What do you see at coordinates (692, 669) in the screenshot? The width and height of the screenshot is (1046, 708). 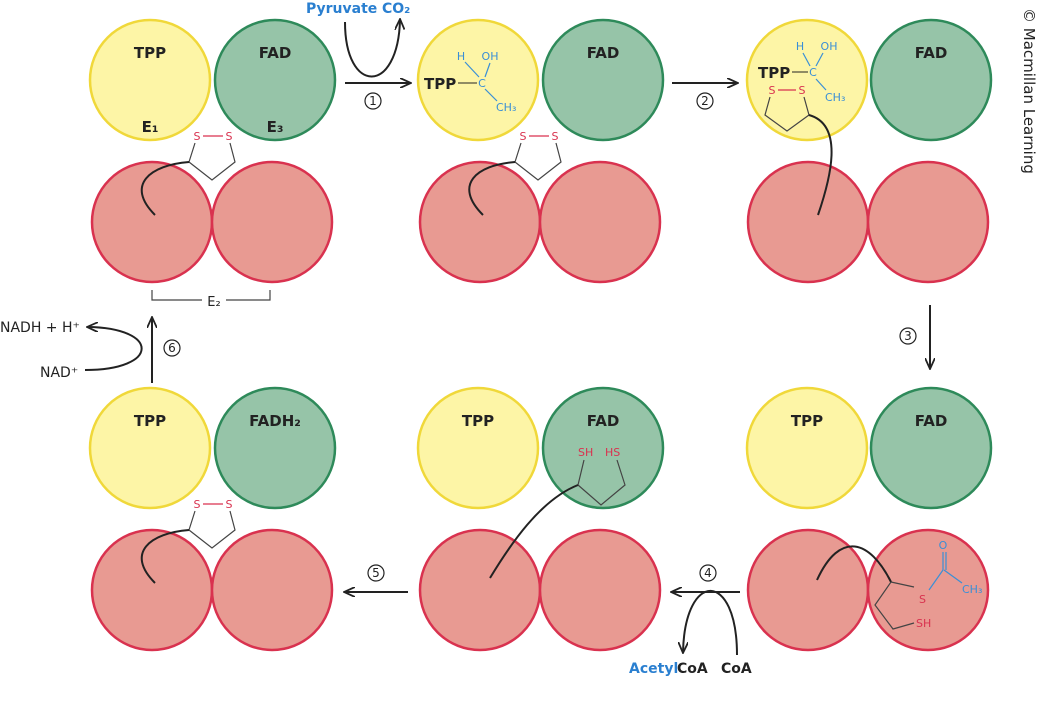 I see `acetyl-coa-label: CoA` at bounding box center [692, 669].